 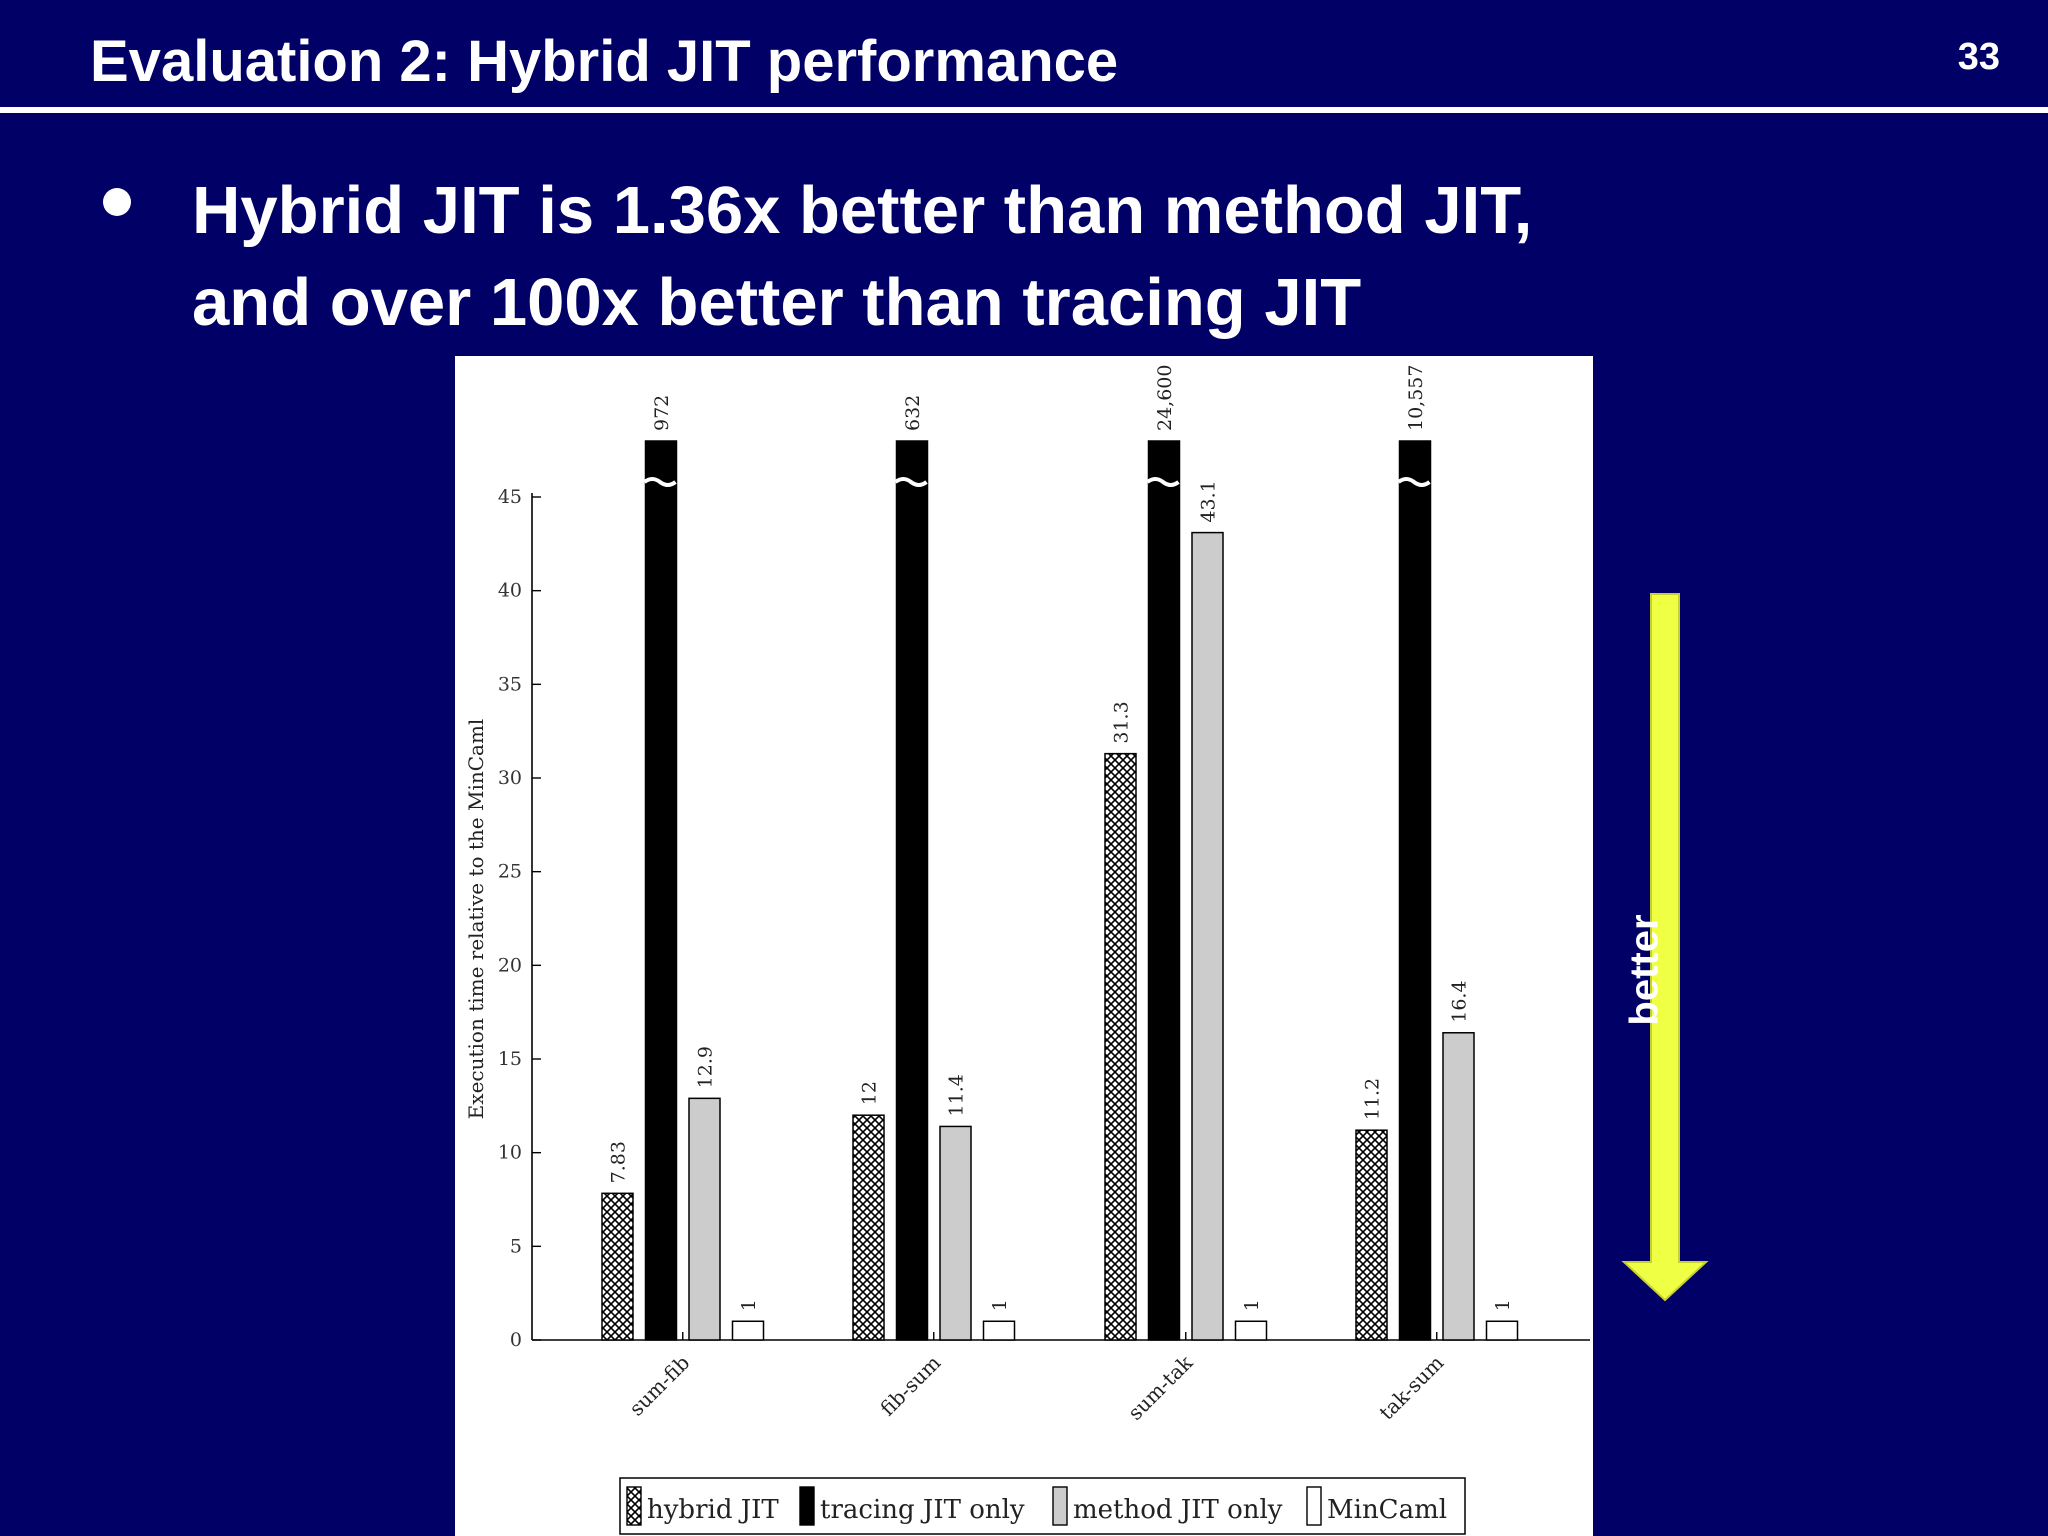 What do you see at coordinates (604, 61) in the screenshot?
I see `slide-title: Evaluation 2: Hybrid JIT performance` at bounding box center [604, 61].